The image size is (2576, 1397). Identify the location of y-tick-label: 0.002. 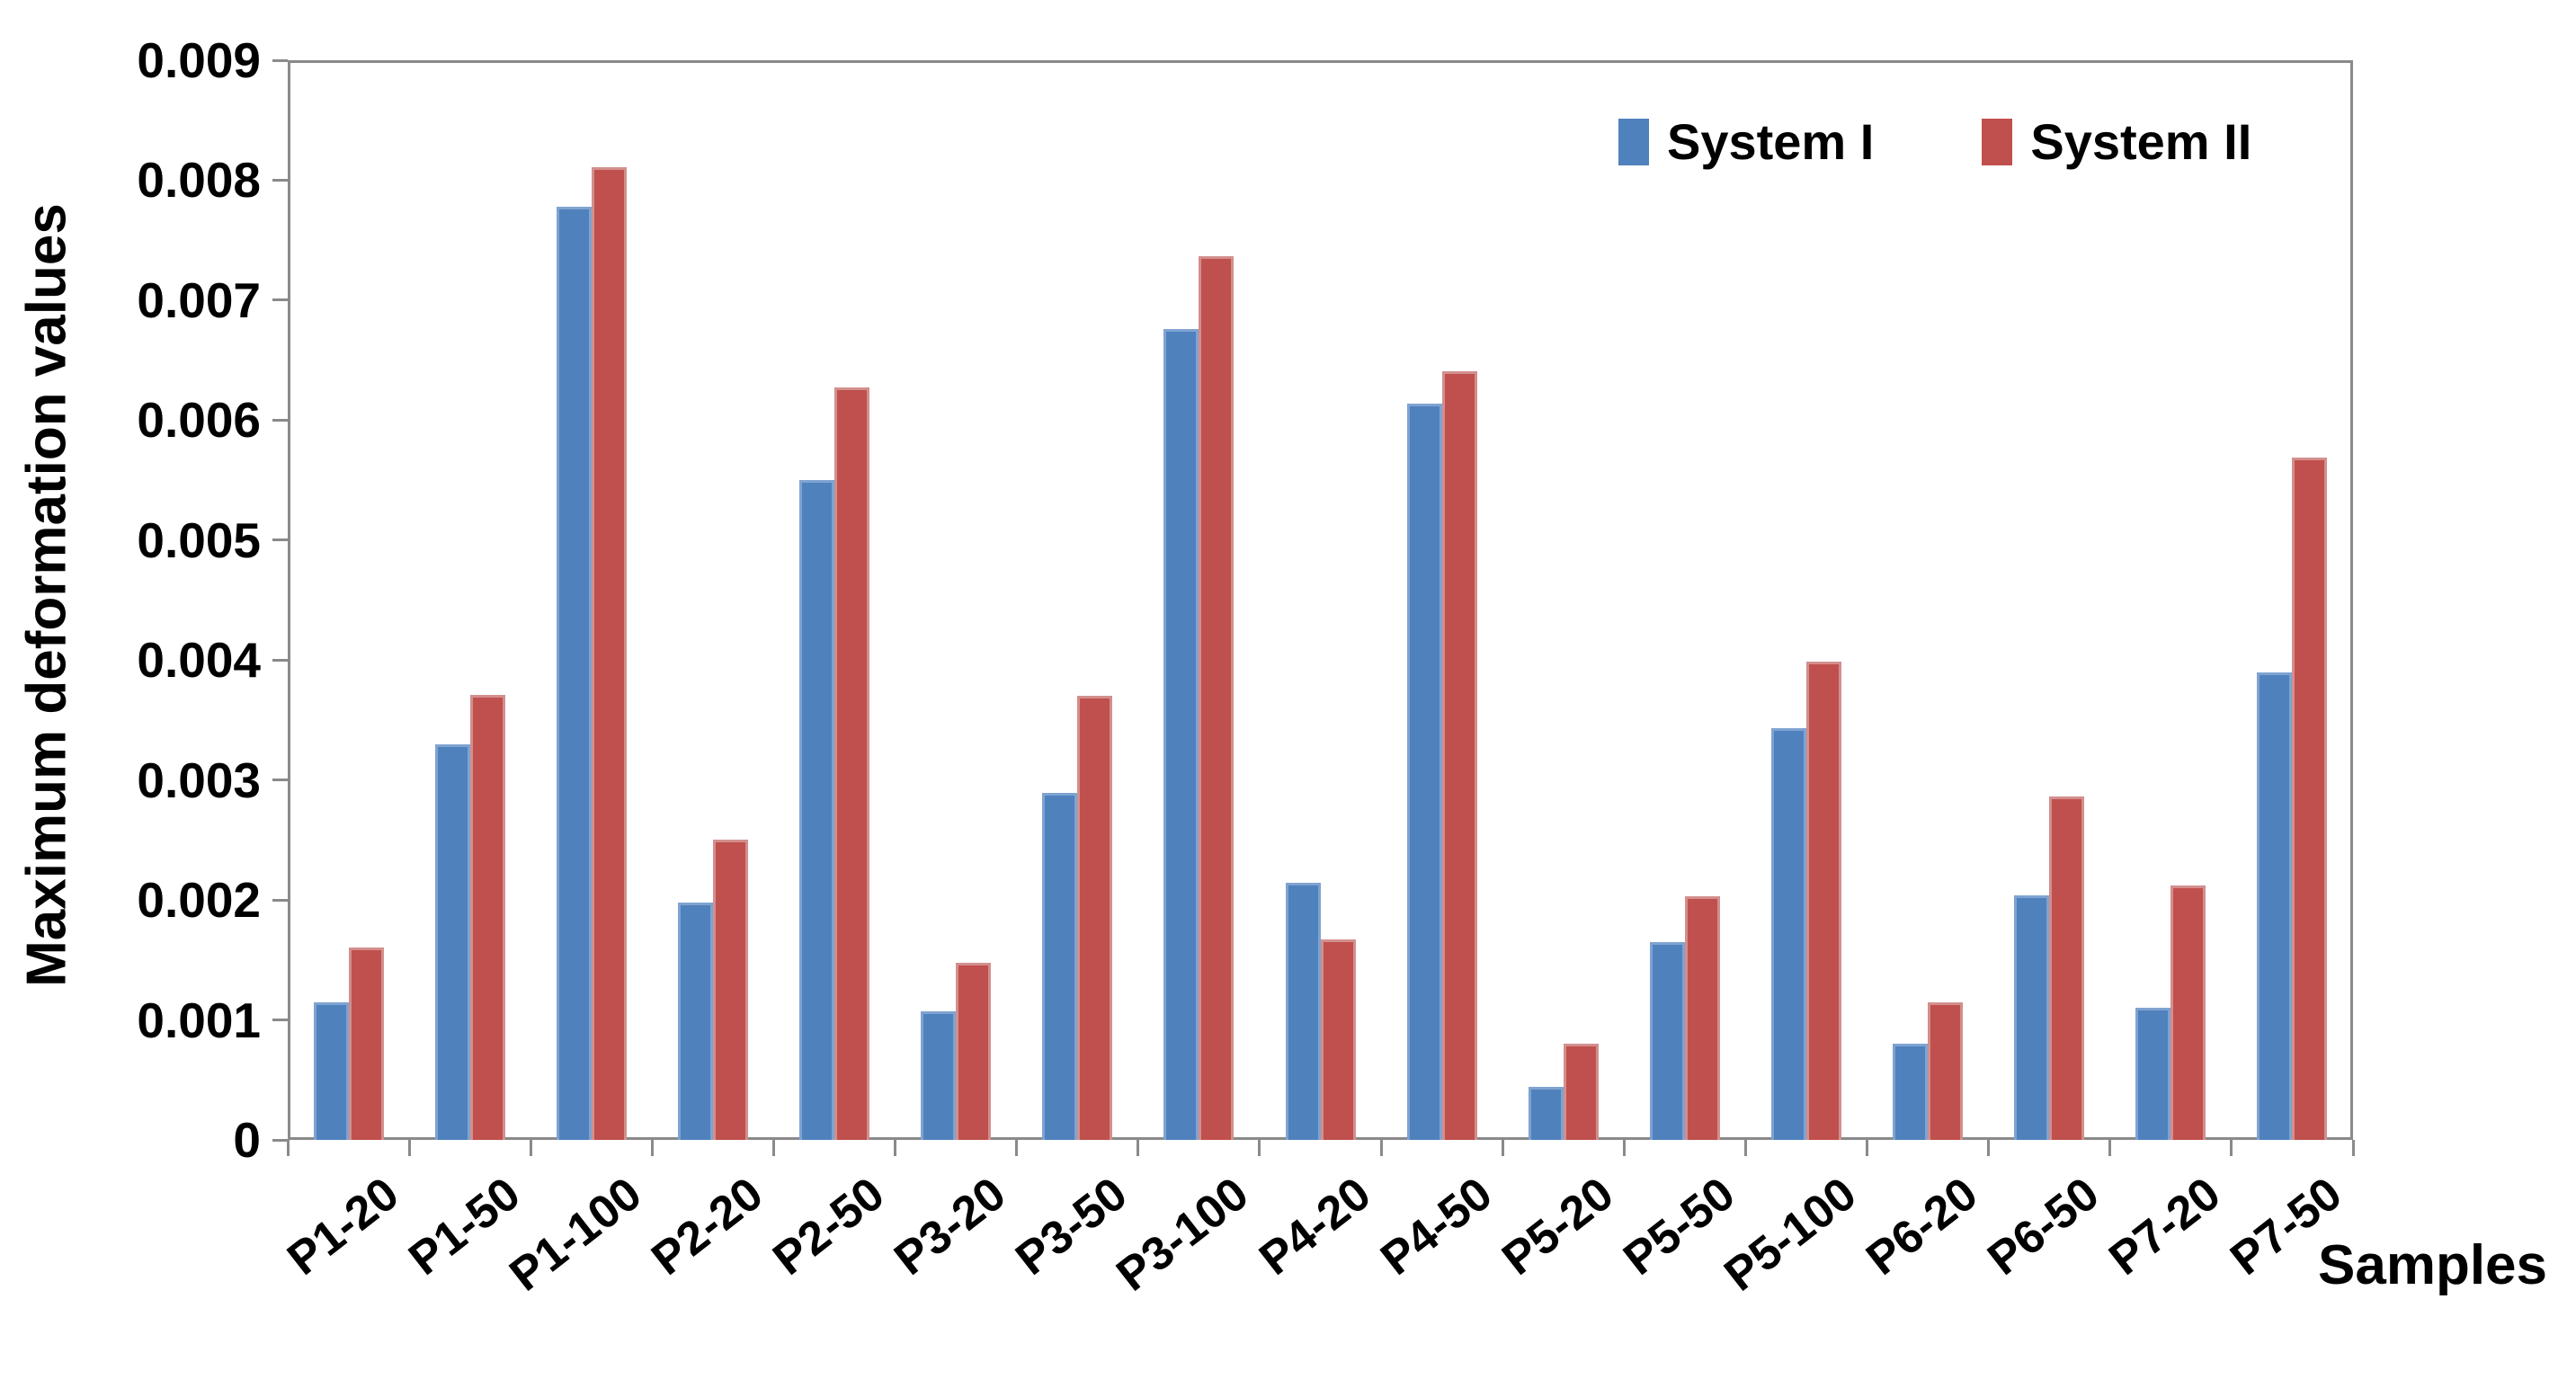
(199, 901).